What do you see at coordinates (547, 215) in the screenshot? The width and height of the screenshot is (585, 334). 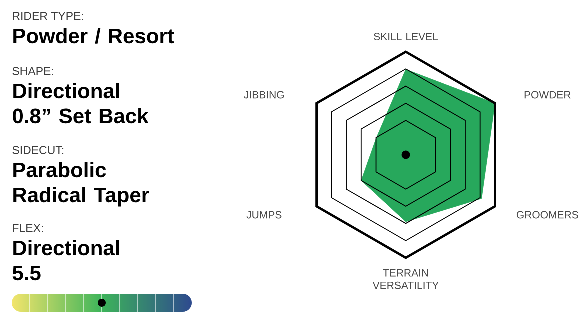 I see `spoke-label: GROOMERS` at bounding box center [547, 215].